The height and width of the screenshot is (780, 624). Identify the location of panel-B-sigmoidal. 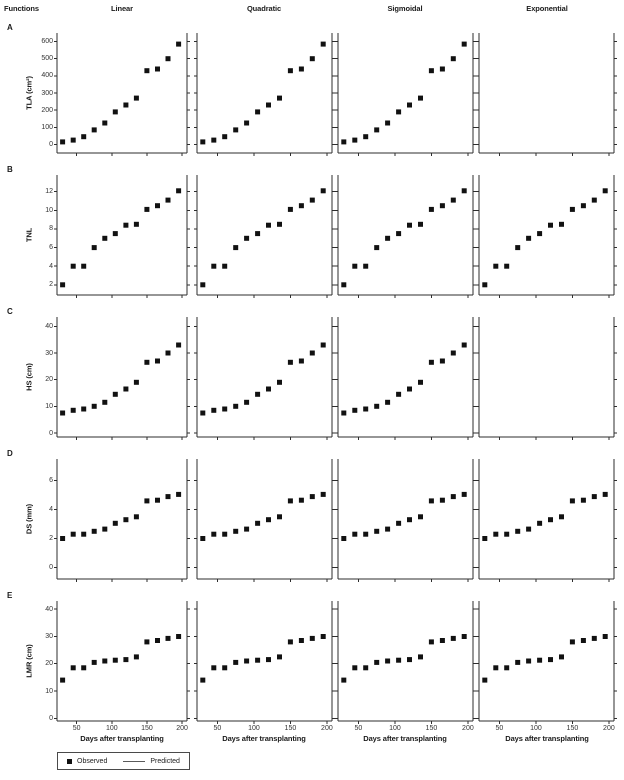
(405, 236).